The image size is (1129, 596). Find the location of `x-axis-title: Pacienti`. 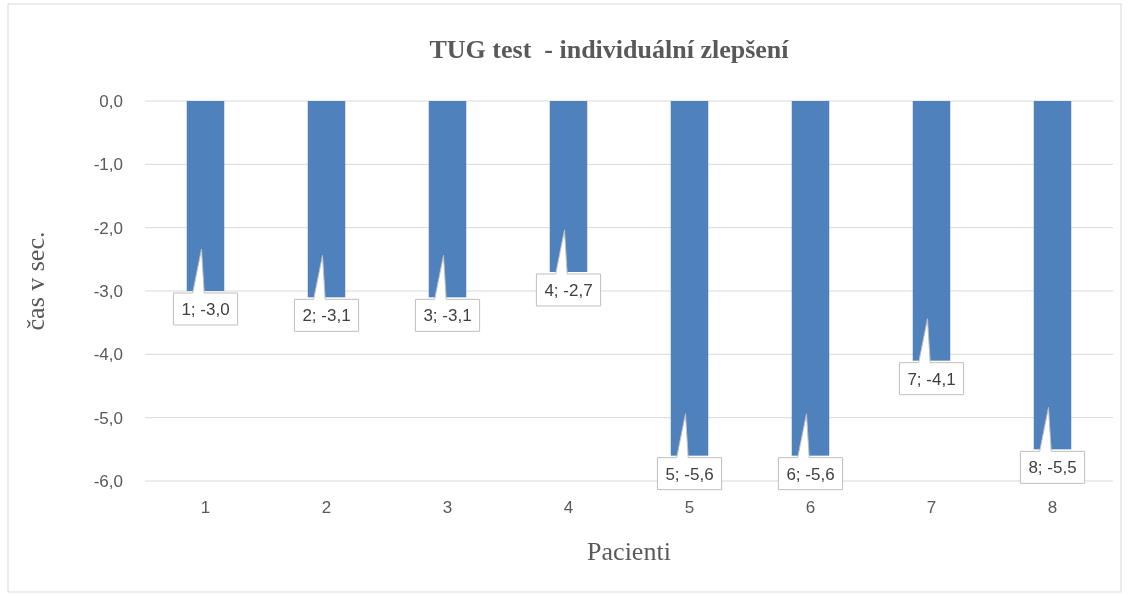

x-axis-title: Pacienti is located at coordinates (629, 551).